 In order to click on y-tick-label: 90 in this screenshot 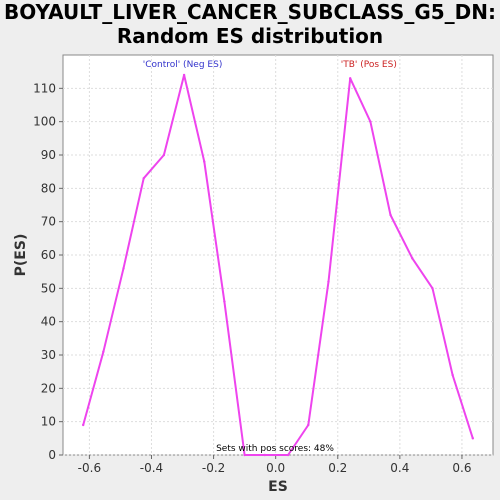, I will do `click(48, 155)`.